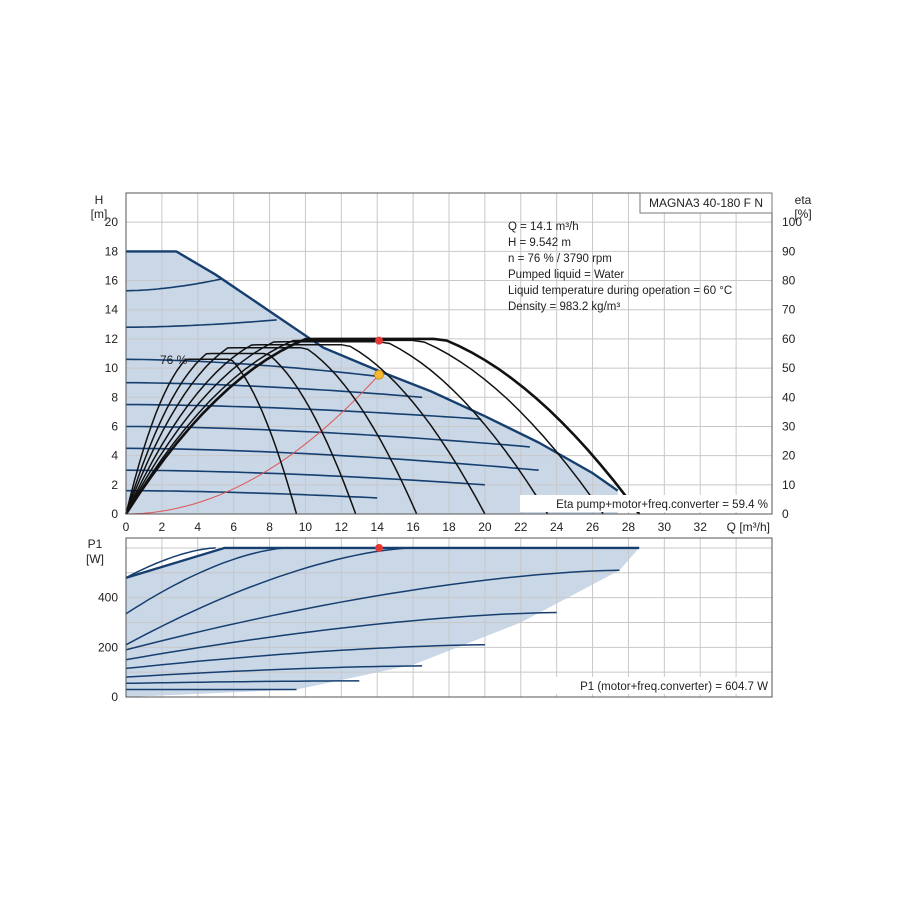 This screenshot has height=905, width=900. What do you see at coordinates (114, 485) in the screenshot?
I see `y-tick-label: 2` at bounding box center [114, 485].